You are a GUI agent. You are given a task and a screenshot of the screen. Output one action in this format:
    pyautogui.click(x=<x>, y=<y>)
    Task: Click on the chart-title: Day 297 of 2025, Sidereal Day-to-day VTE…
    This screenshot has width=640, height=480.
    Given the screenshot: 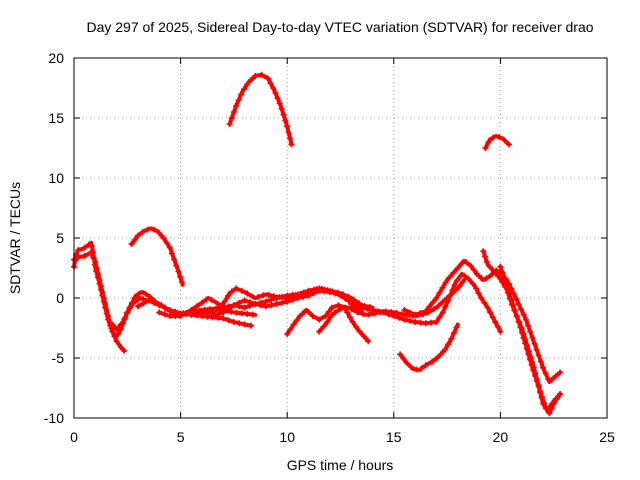 What is the action you would take?
    pyautogui.click(x=339, y=27)
    